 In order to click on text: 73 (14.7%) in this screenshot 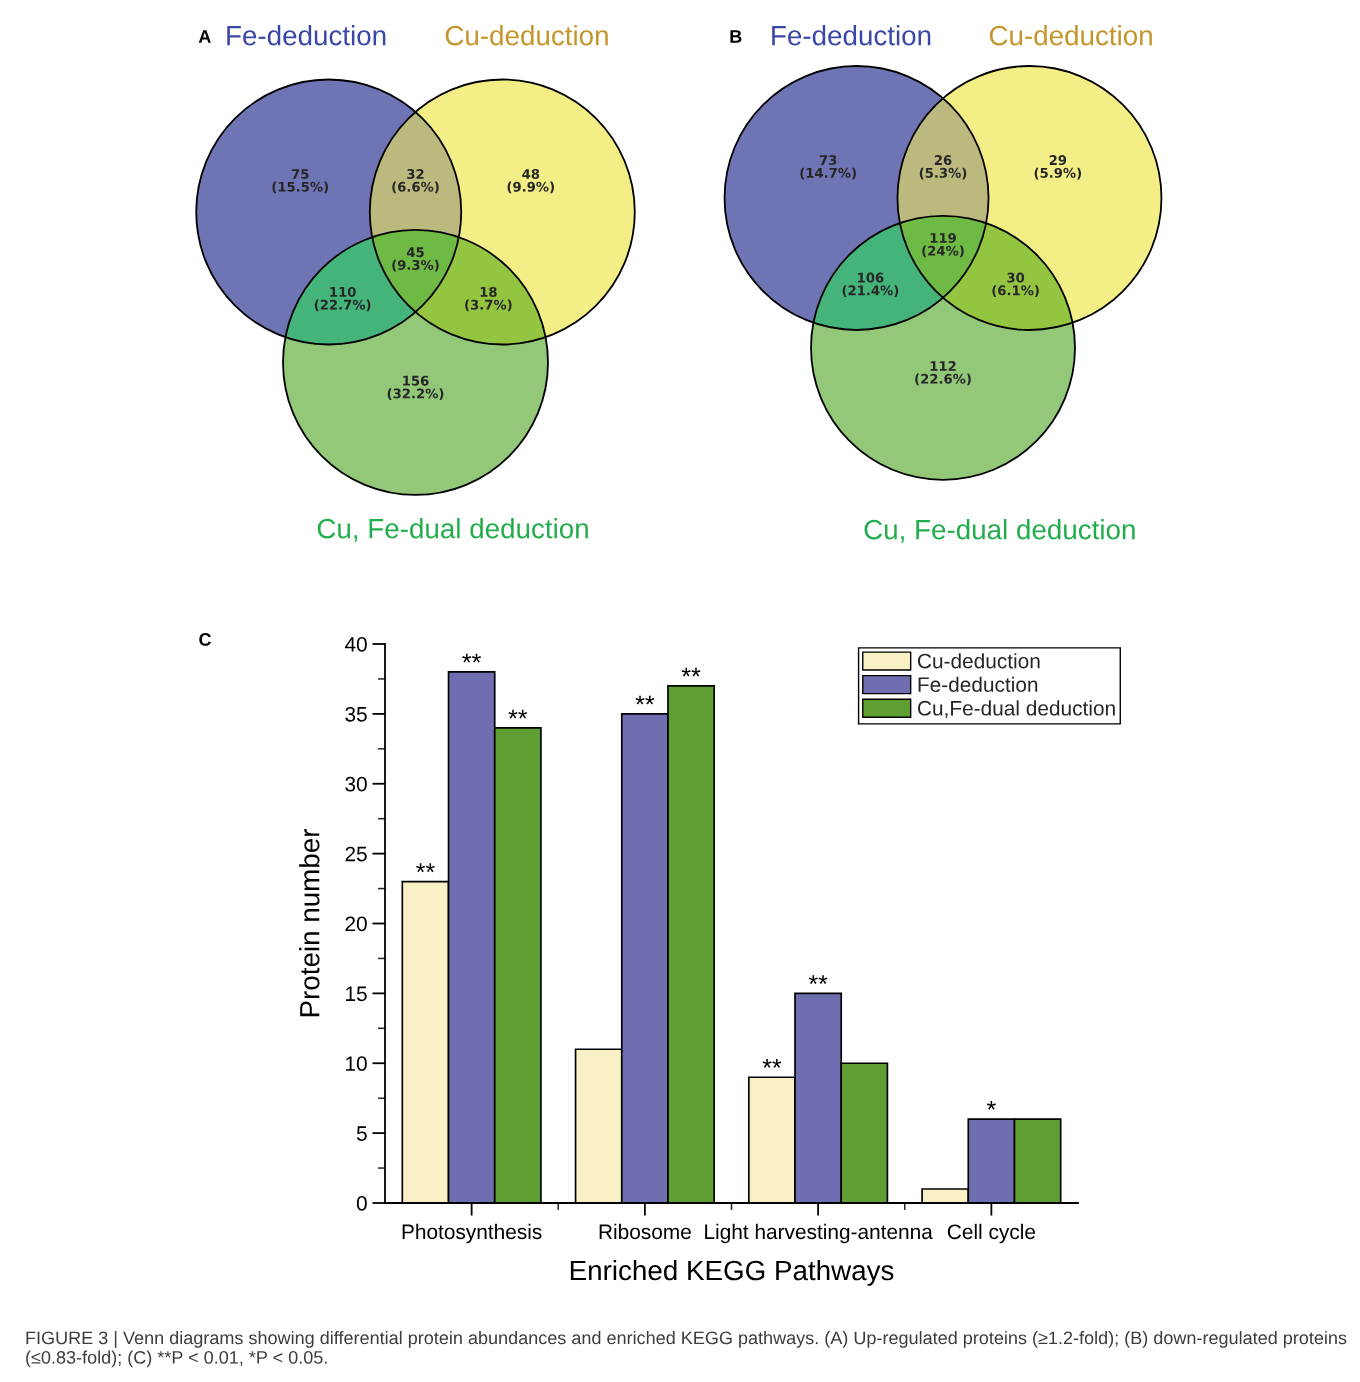, I will do `click(828, 167)`.